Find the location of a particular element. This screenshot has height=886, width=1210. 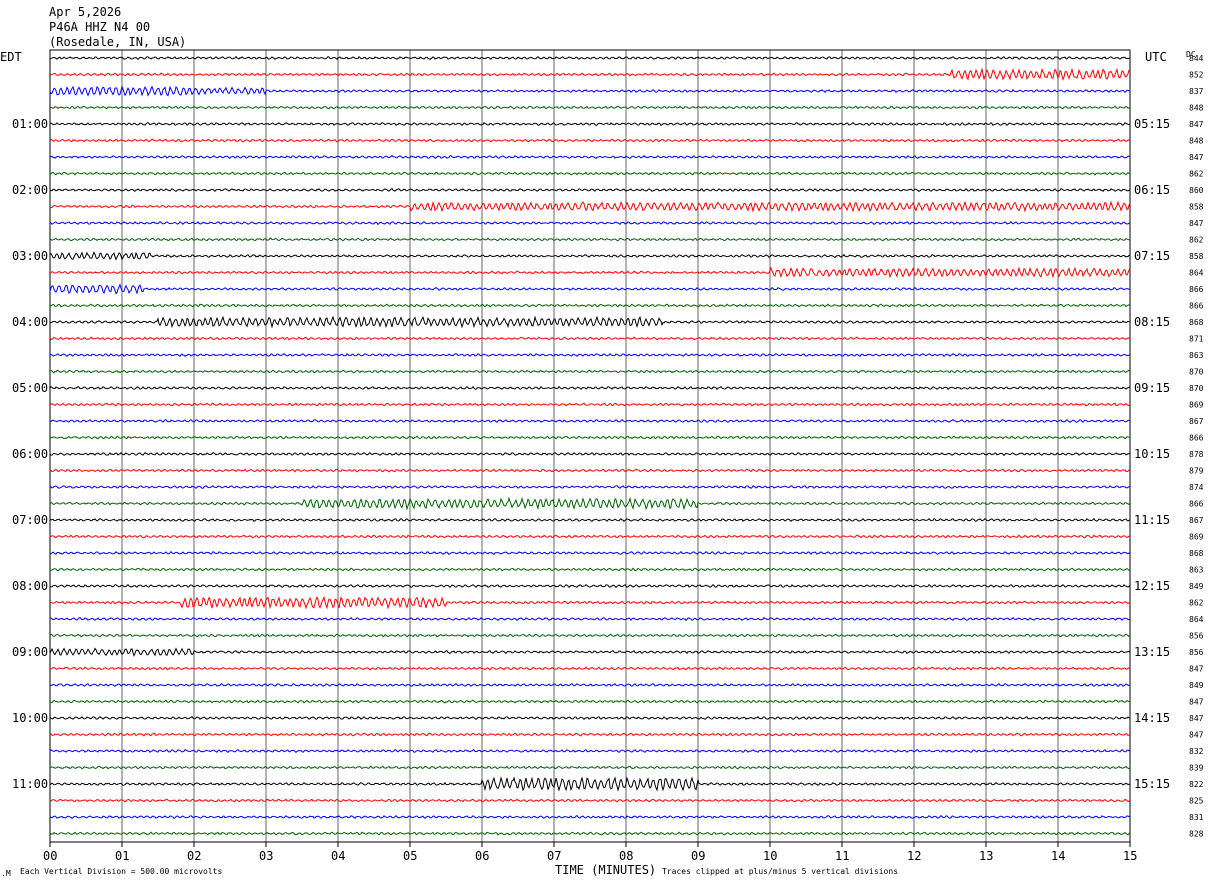

utc-hour-label: 07:15 is located at coordinates (1152, 256).